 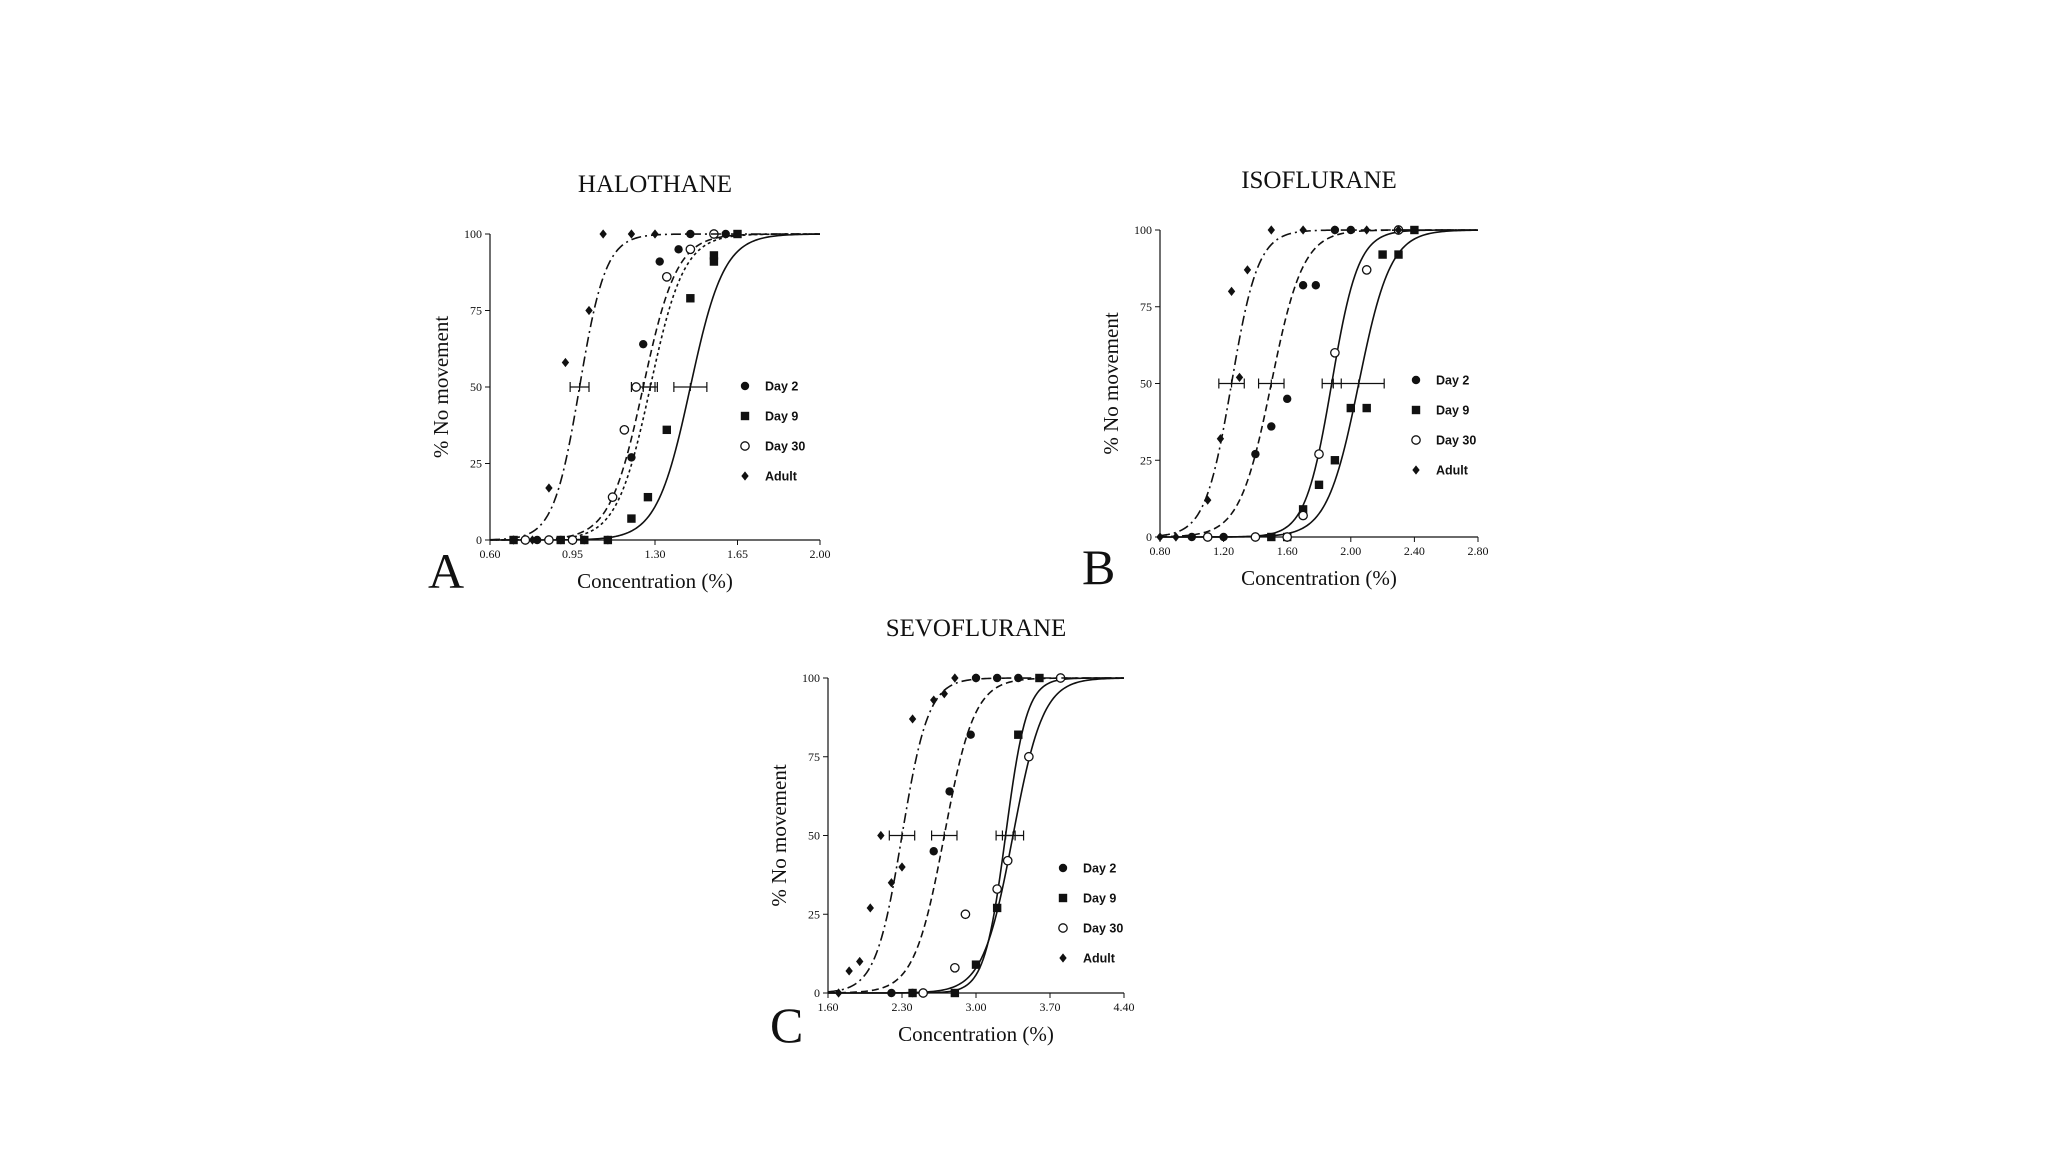 I want to click on y-tick-label: 25, so click(x=476, y=464).